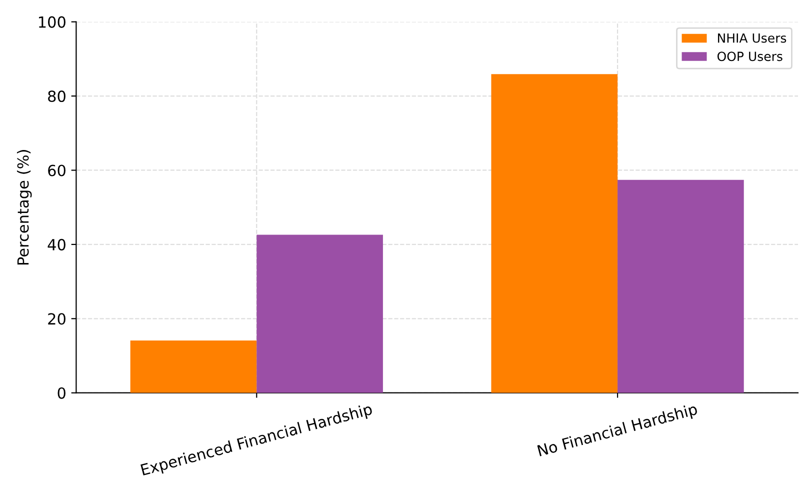 The height and width of the screenshot is (485, 802). Describe the element at coordinates (57, 96) in the screenshot. I see `y-tick-label: 80` at that location.